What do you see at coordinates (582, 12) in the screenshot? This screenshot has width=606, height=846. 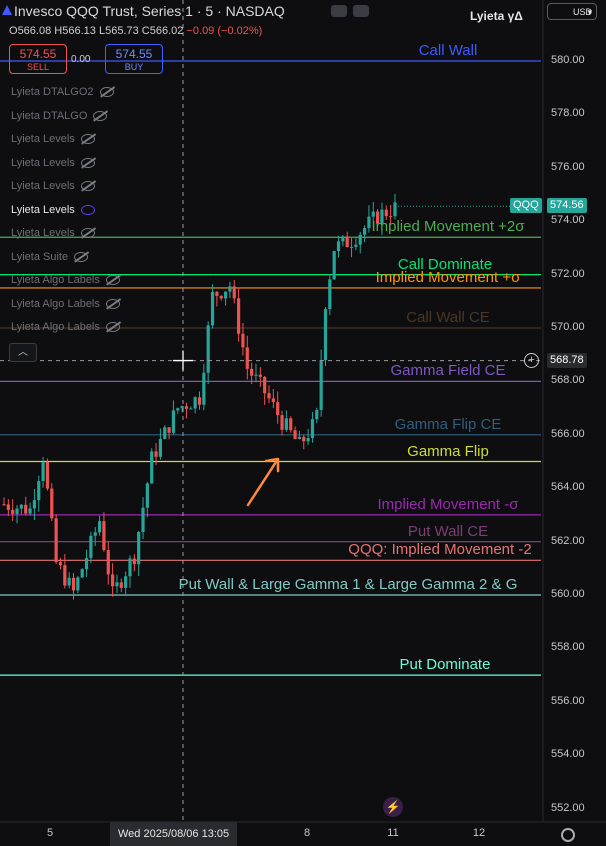 I see `currency-value: USD` at bounding box center [582, 12].